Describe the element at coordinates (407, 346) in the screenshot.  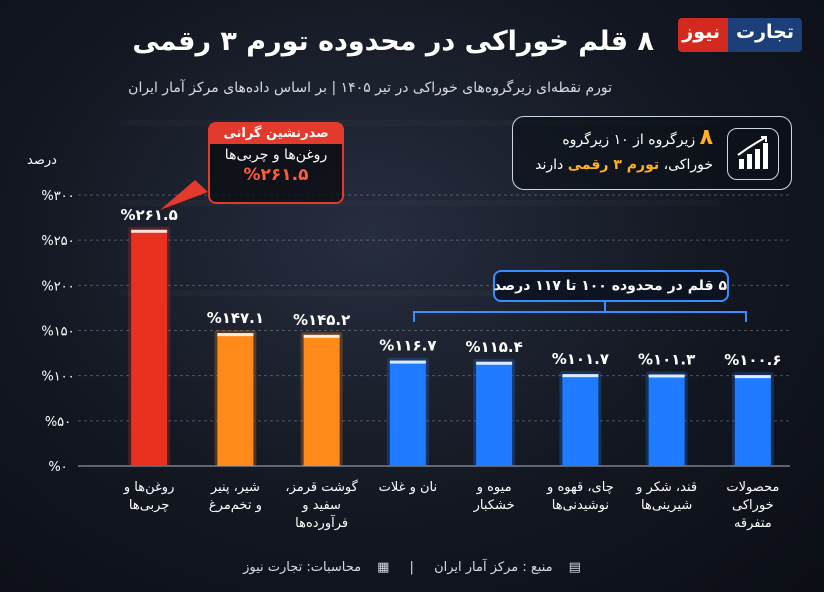
I see `value-label: %۱۱۶.۷` at that location.